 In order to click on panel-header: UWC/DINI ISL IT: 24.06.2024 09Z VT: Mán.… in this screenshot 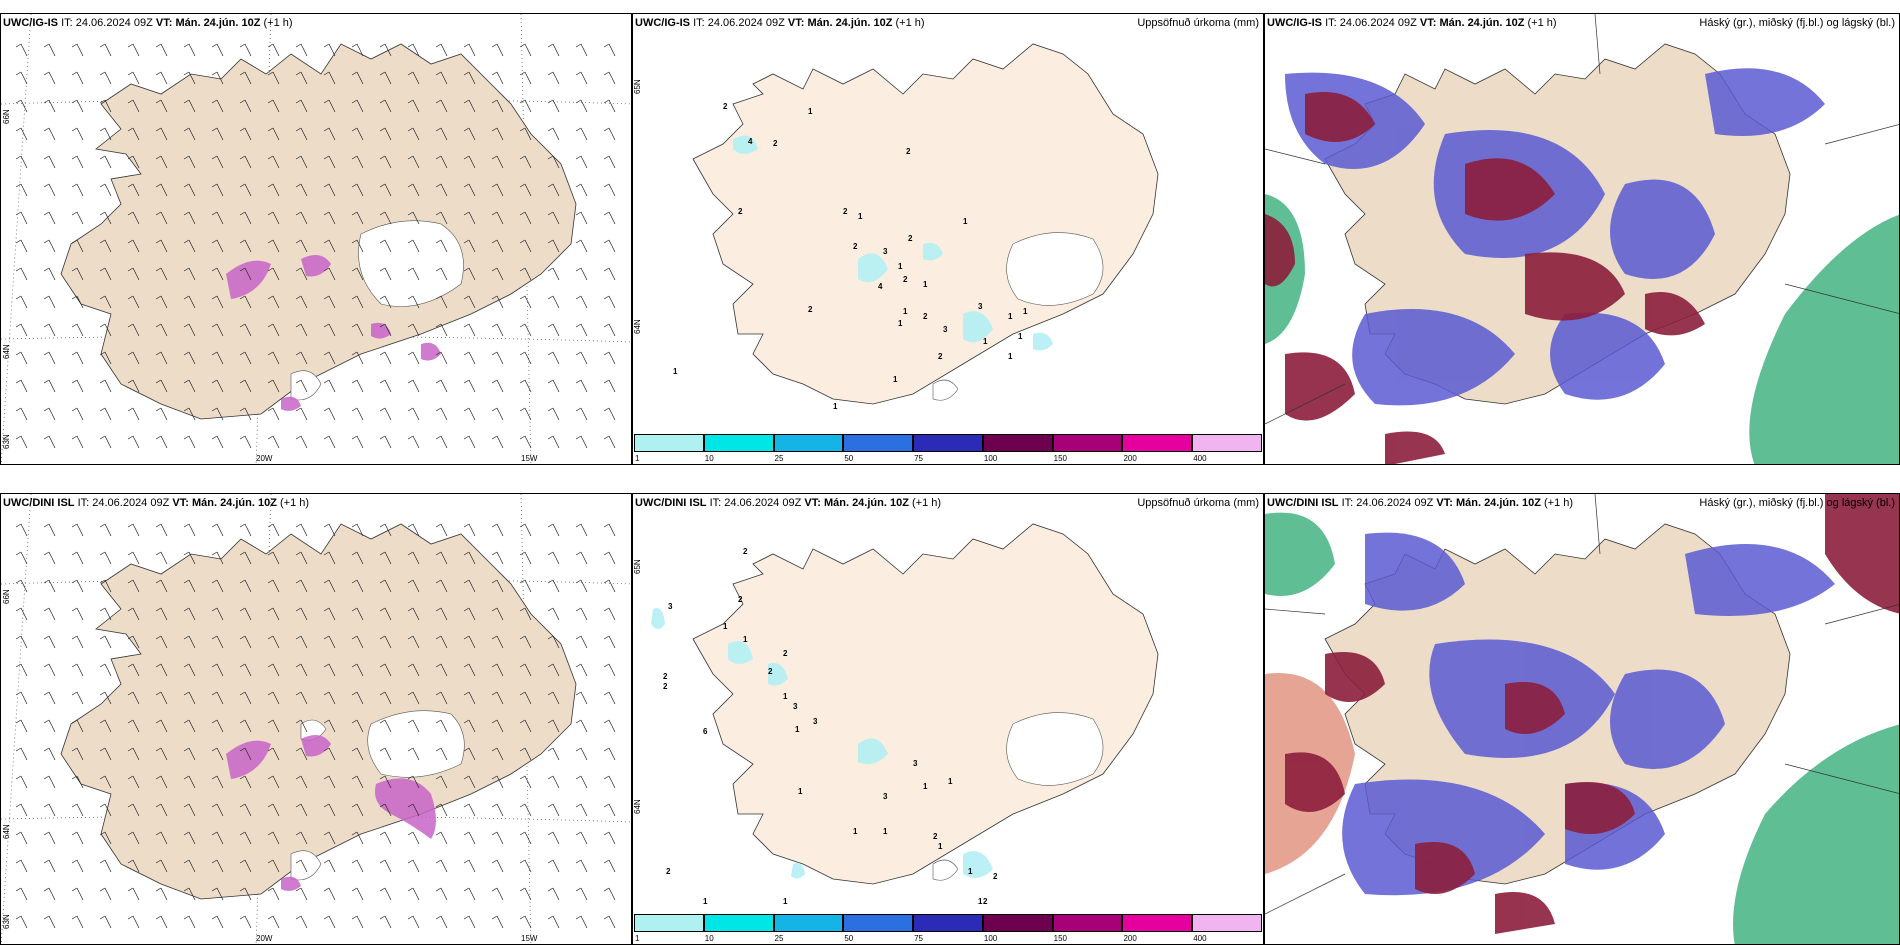, I will do `click(788, 503)`.